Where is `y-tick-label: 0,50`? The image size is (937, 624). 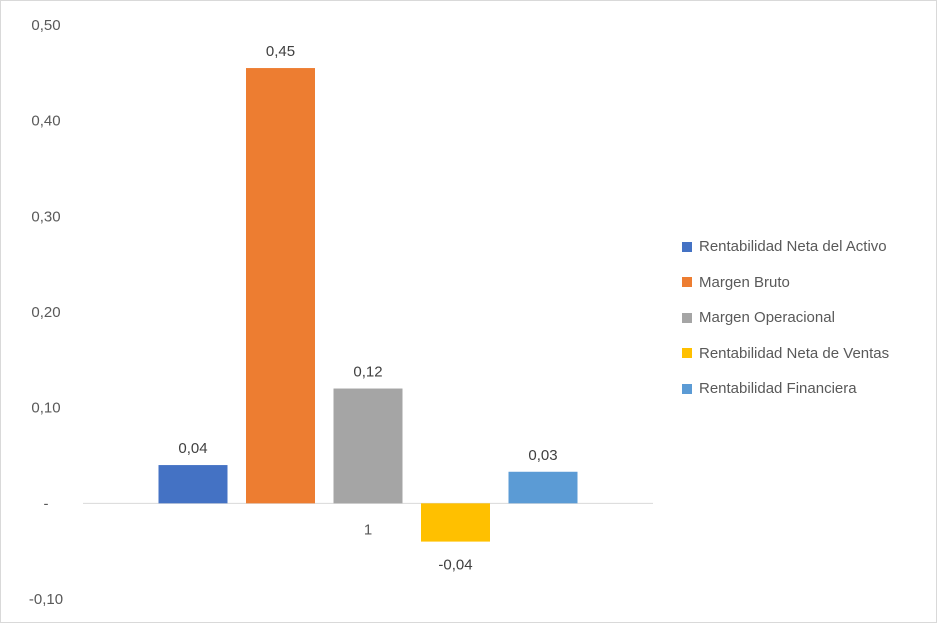
y-tick-label: 0,50 is located at coordinates (45, 25).